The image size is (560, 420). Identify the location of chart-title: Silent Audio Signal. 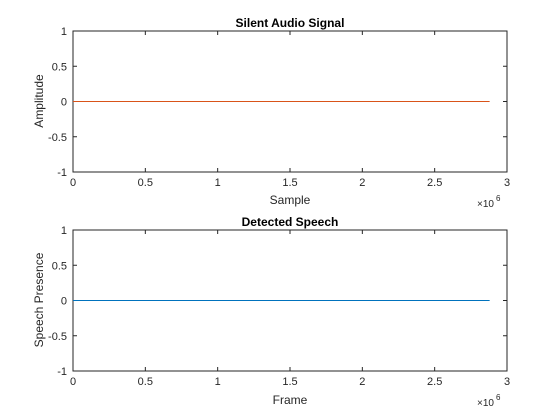
(290, 23).